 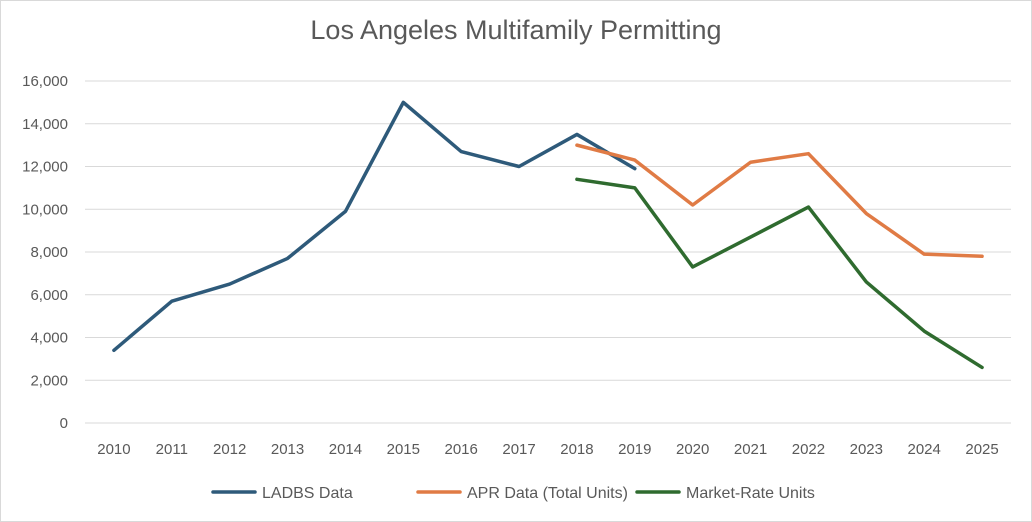 What do you see at coordinates (750, 449) in the screenshot?
I see `x-tick-label: 2021` at bounding box center [750, 449].